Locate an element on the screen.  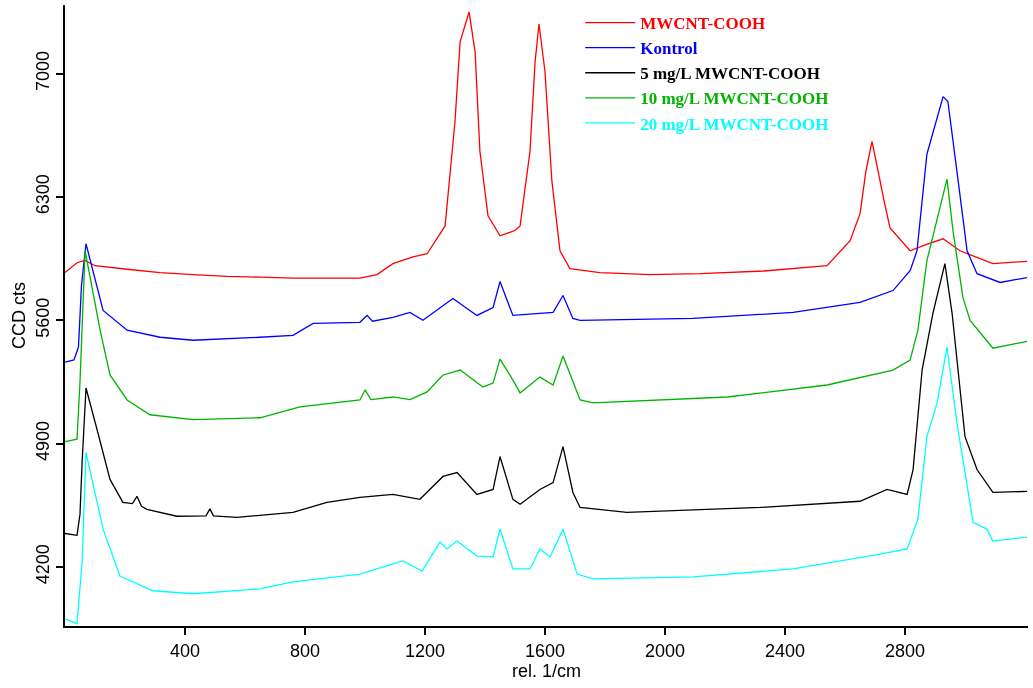
x-tick-label: 800 is located at coordinates (305, 650).